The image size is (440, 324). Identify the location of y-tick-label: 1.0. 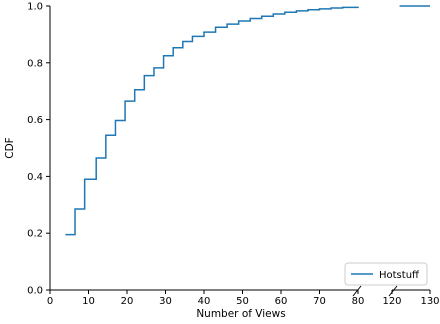
(35, 7).